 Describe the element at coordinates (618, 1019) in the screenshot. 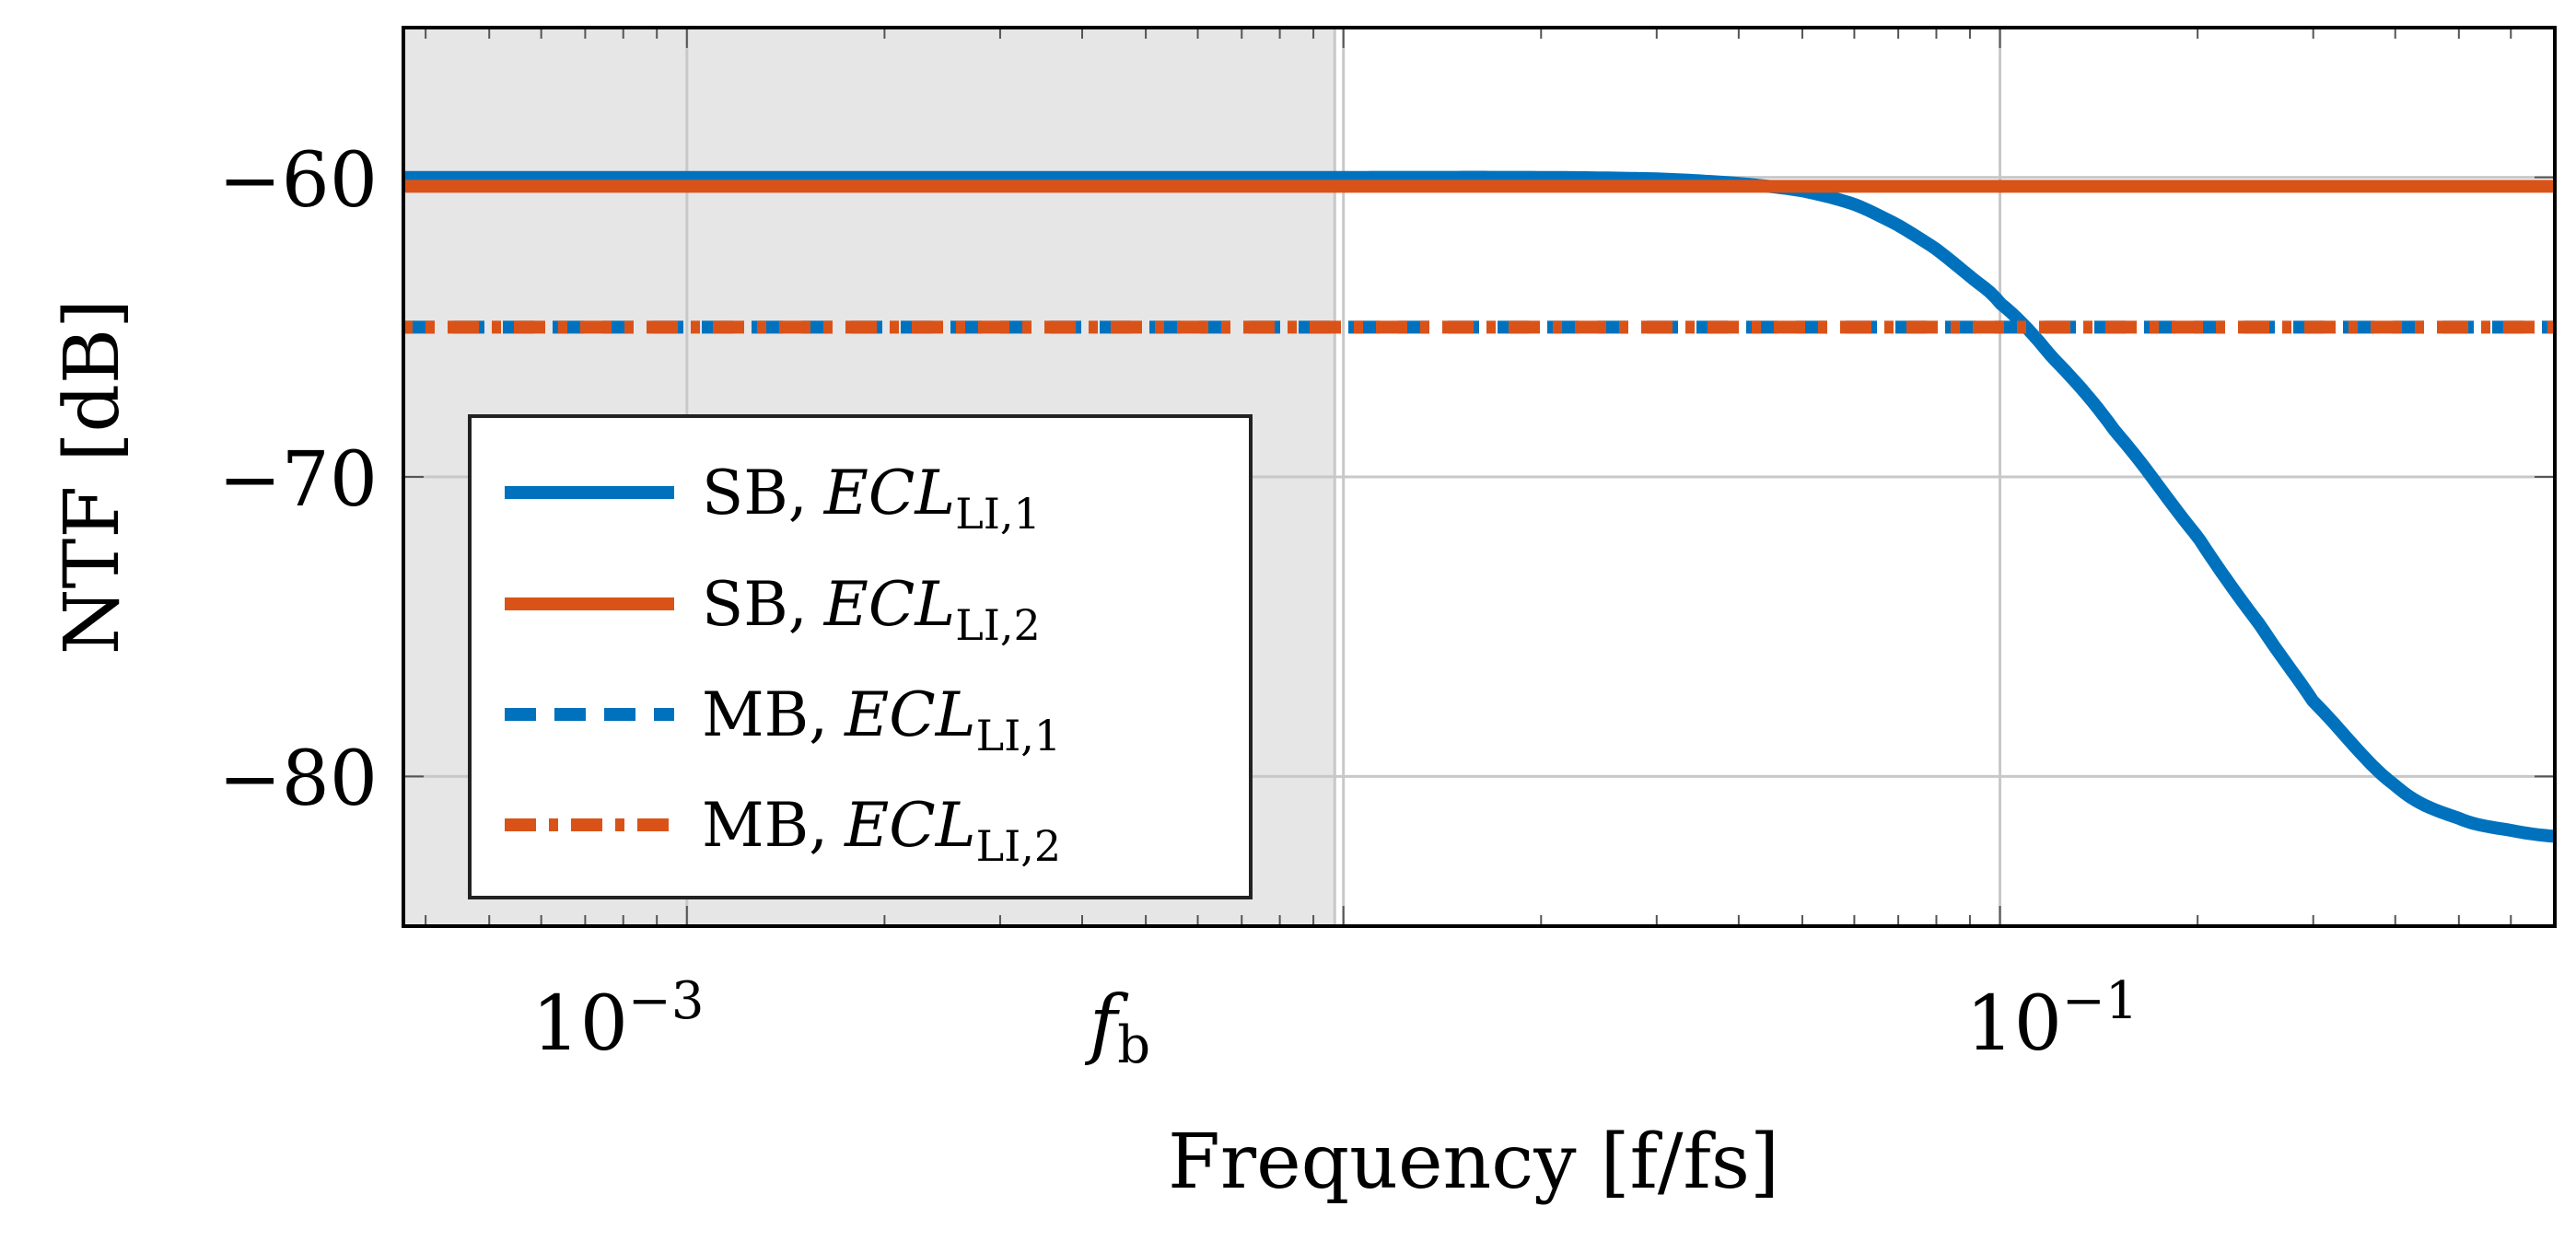

I see `x-tick-label-1e-3: 10⁻³` at that location.